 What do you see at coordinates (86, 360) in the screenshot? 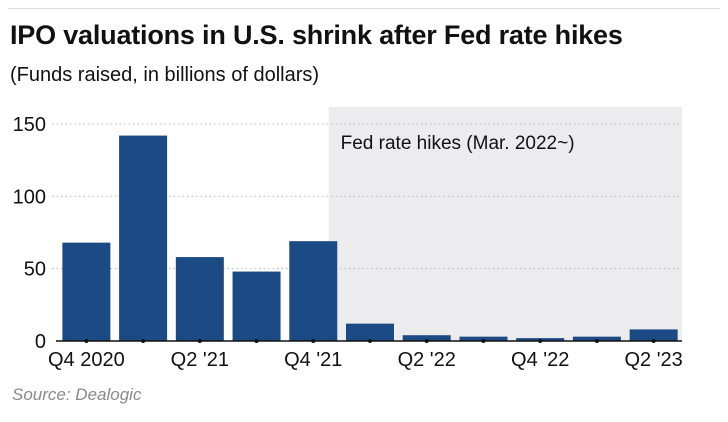
I see `x-tick-label-0: Q4 2020` at bounding box center [86, 360].